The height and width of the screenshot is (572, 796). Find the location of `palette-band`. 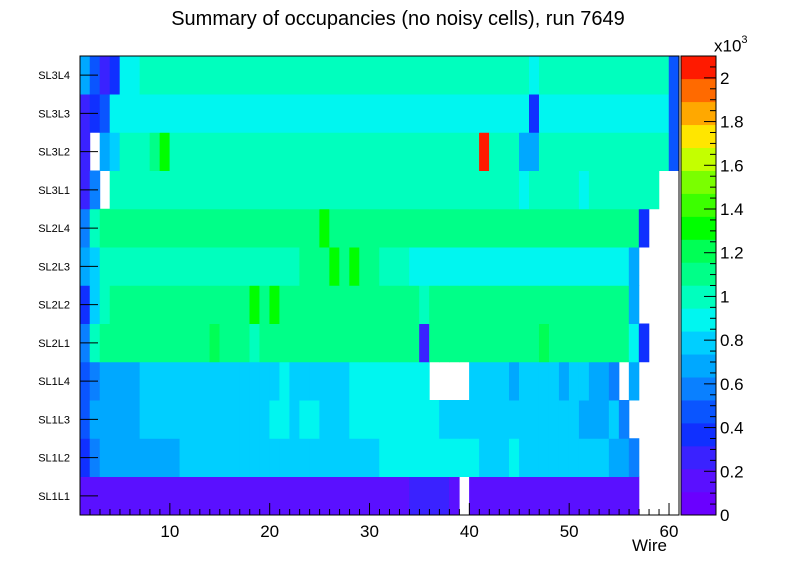

palette-band is located at coordinates (698, 412).